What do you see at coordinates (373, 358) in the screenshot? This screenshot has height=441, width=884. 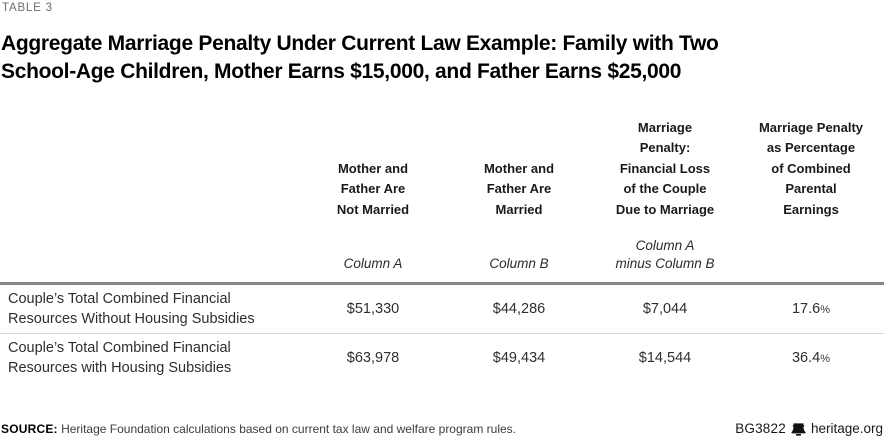 I see `value-not-married-1: $63,978` at bounding box center [373, 358].